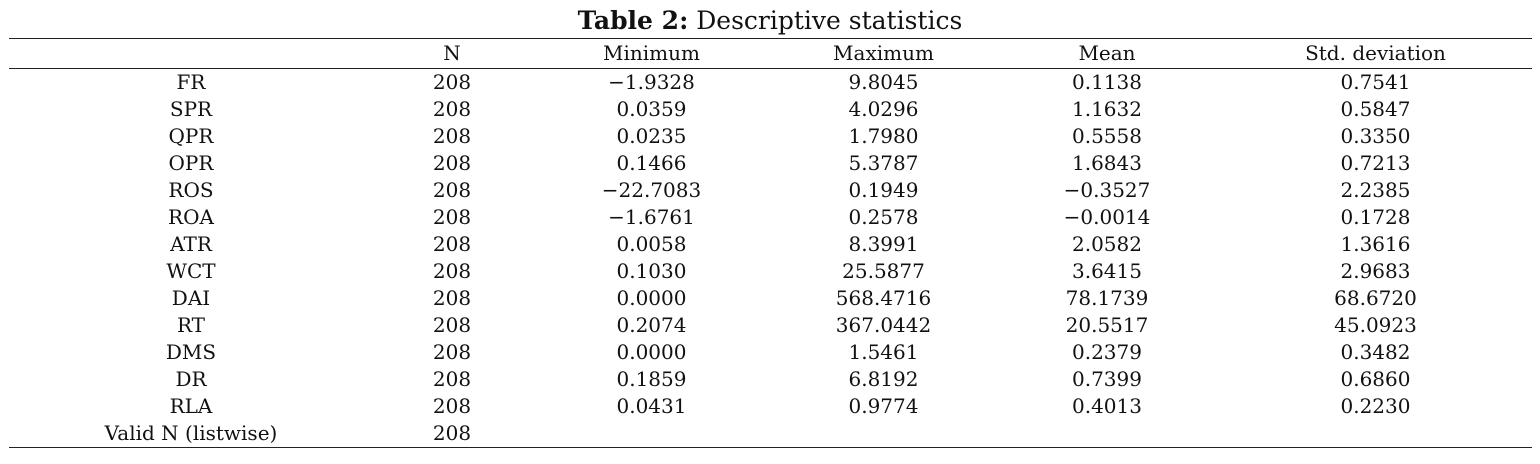 This screenshot has height=464, width=1540. I want to click on mean-cell: 0.7399, so click(1107, 379).